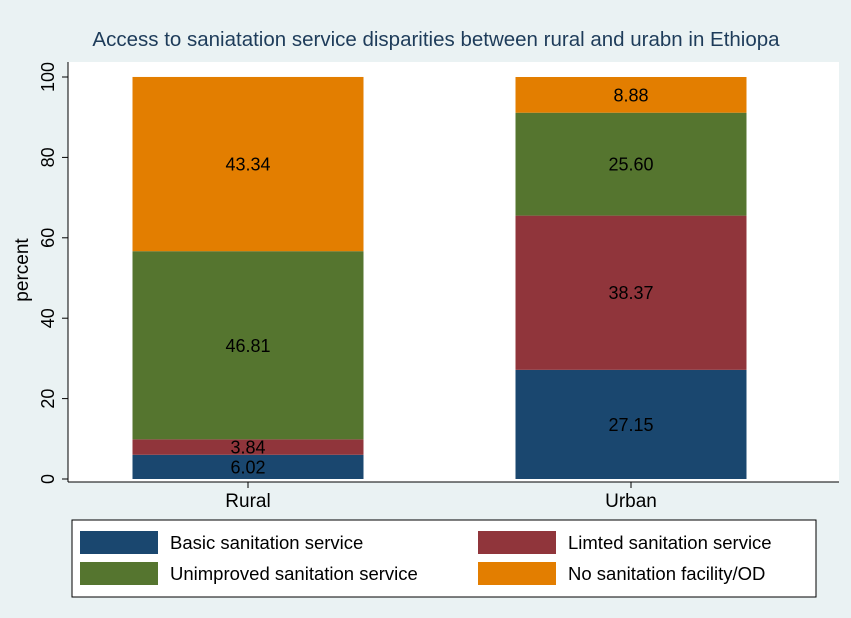 This screenshot has height=618, width=851. I want to click on data-label: 46.81, so click(247, 346).